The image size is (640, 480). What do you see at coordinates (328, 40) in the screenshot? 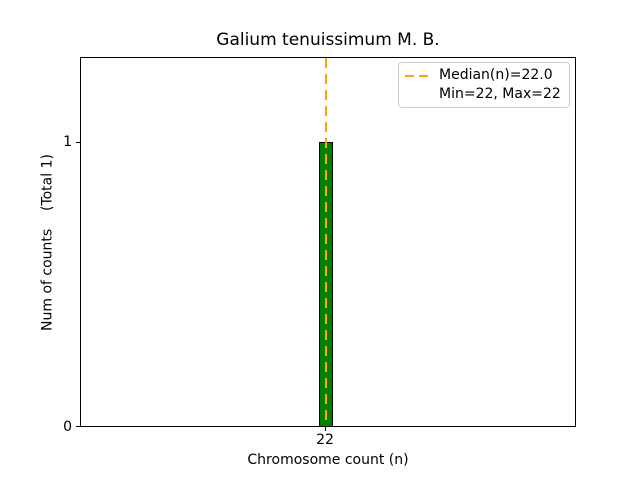
I see `chart-title: Galium tenuissimum M. B.` at bounding box center [328, 40].